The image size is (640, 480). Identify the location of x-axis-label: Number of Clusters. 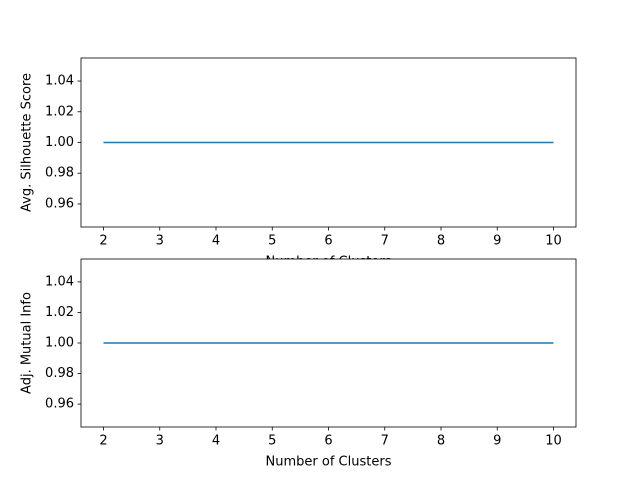
(329, 462).